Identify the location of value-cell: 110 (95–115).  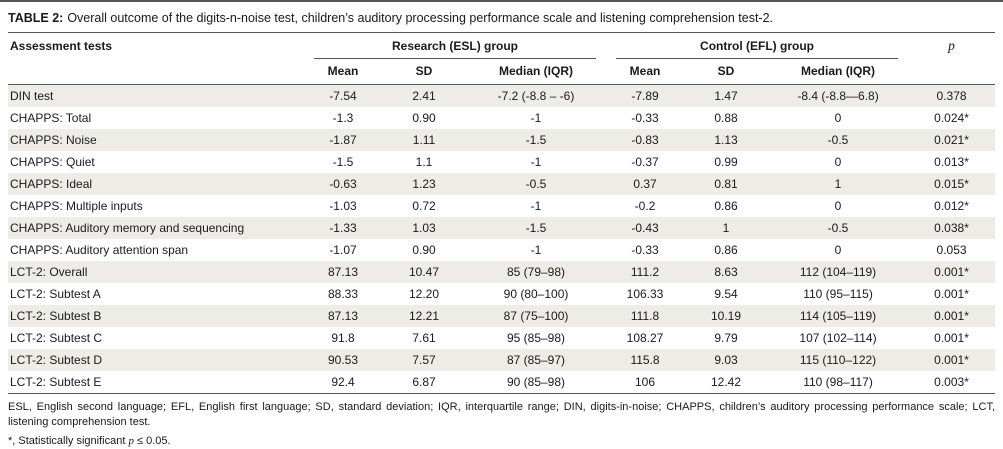
(838, 294).